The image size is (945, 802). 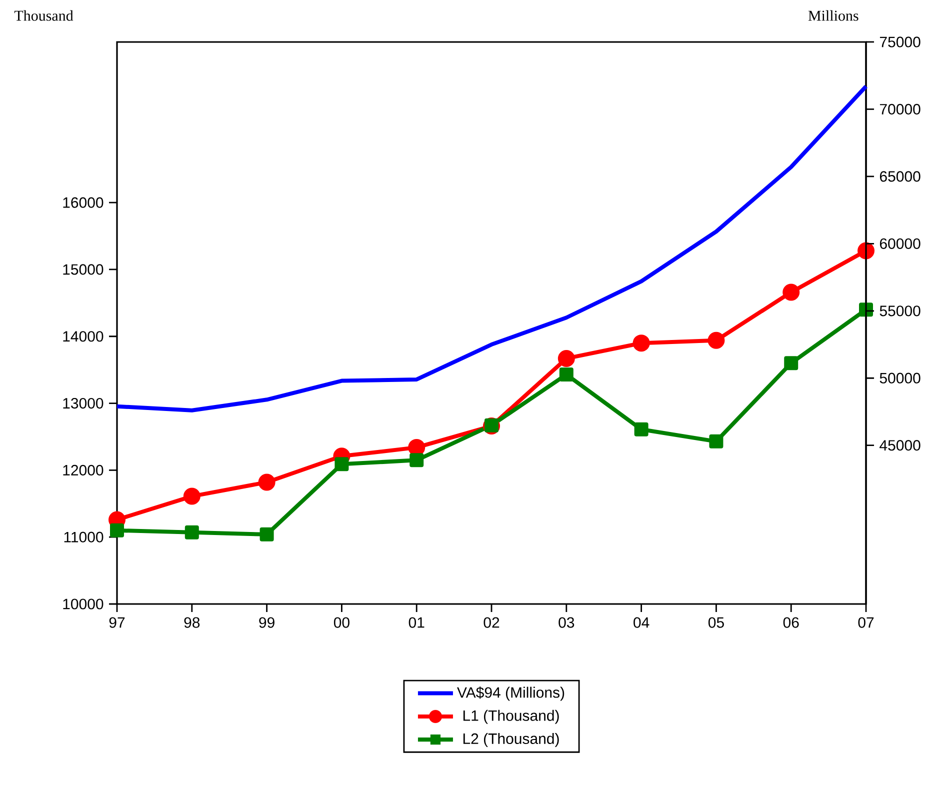 What do you see at coordinates (192, 622) in the screenshot?
I see `x-tick-label: 98` at bounding box center [192, 622].